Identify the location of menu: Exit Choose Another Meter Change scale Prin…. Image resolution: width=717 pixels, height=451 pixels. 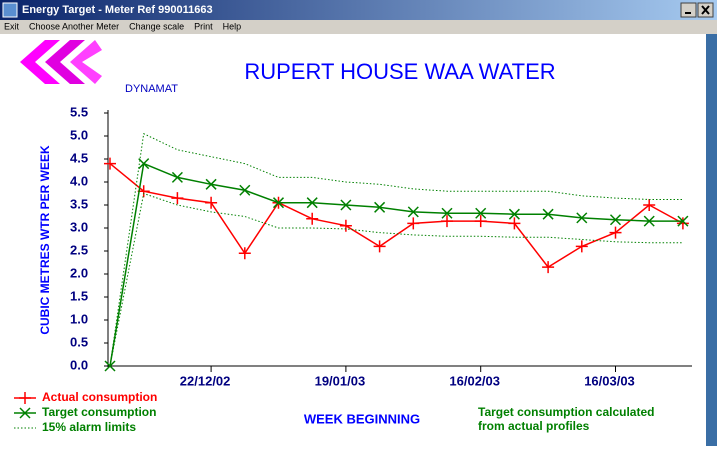
(122, 26).